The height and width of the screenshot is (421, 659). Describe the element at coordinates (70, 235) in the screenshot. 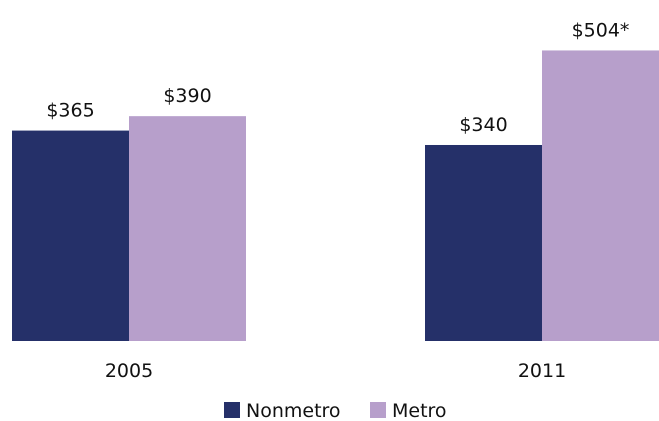

I see `bar-nonmetro-2005` at that location.